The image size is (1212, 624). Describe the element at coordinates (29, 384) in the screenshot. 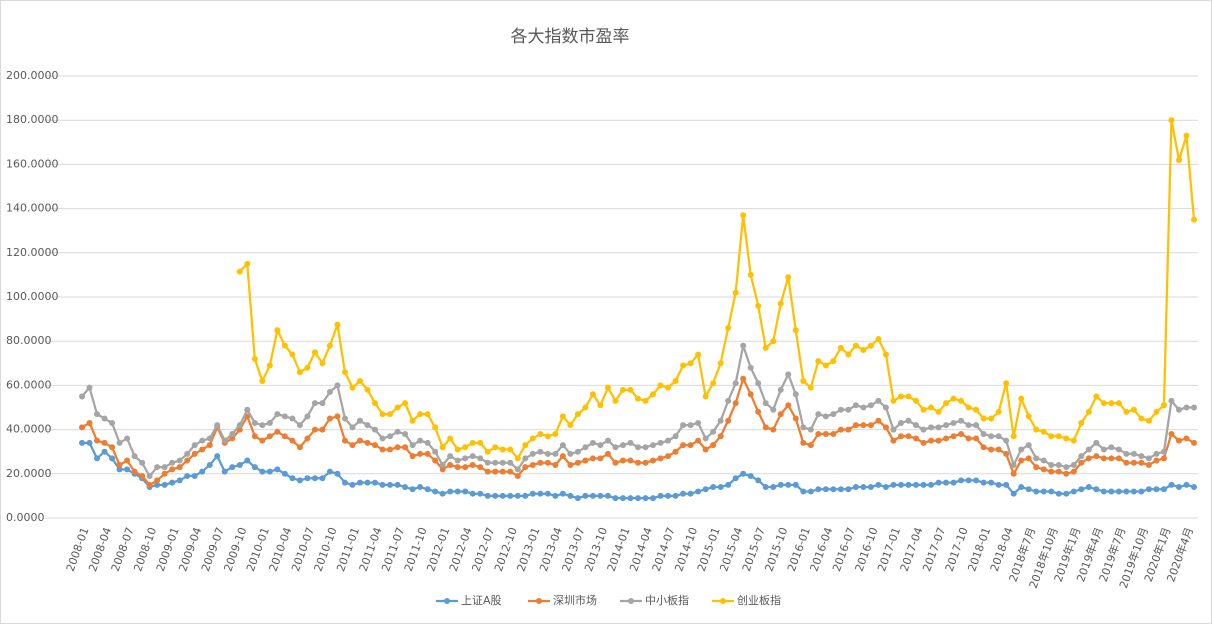

I see `y-tick-label: 60.0000` at that location.